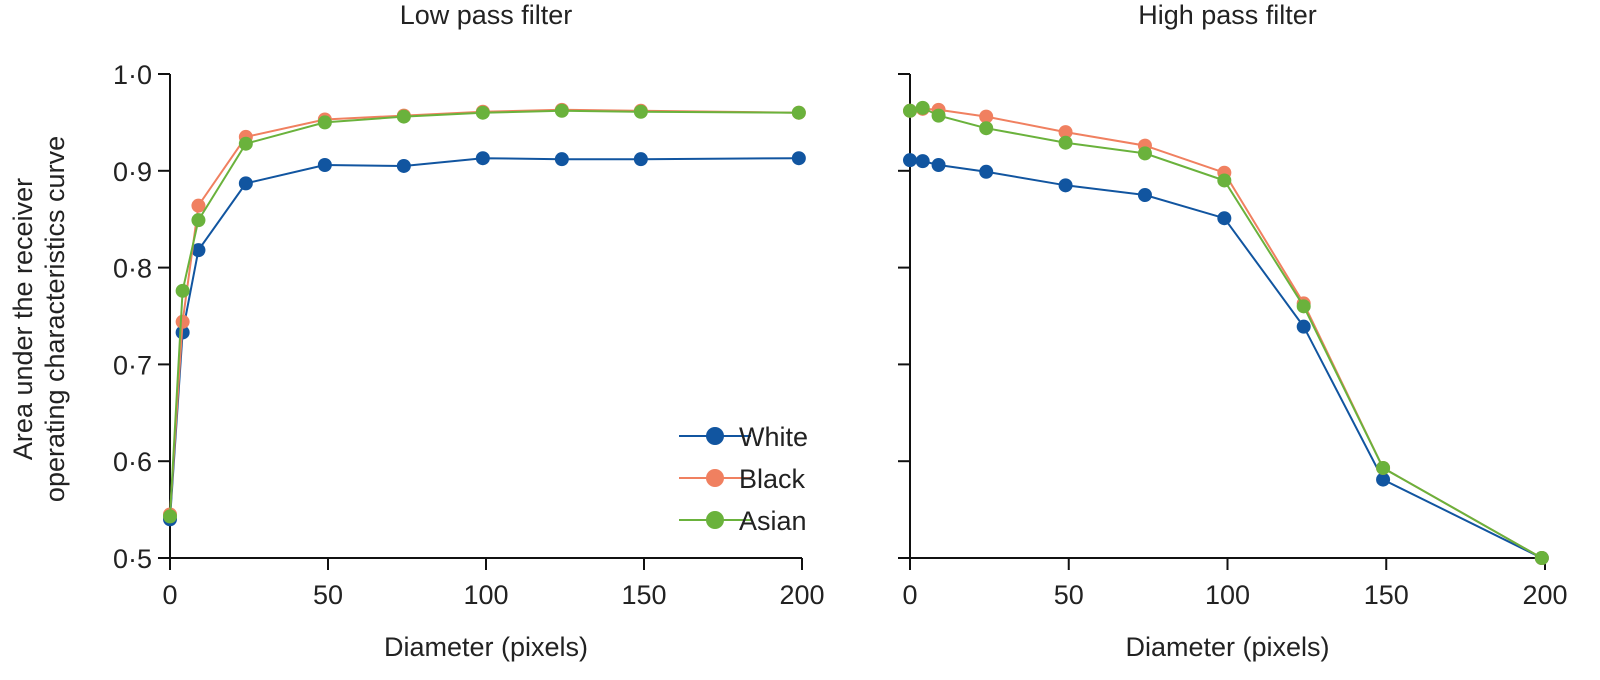  What do you see at coordinates (132, 462) in the screenshot?
I see `panel-1-y-tick-label: 0·6` at bounding box center [132, 462].